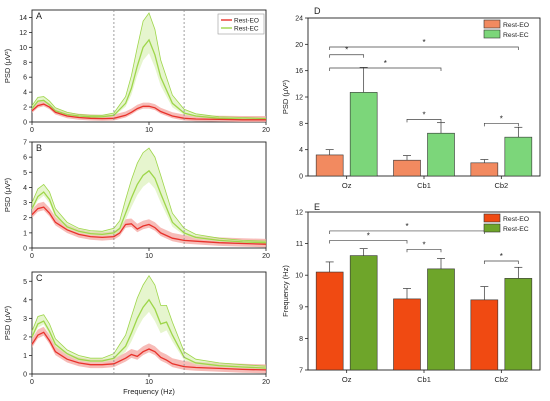  What do you see at coordinates (363, 134) in the screenshot?
I see `panel-d-bar-oz-ec` at bounding box center [363, 134].